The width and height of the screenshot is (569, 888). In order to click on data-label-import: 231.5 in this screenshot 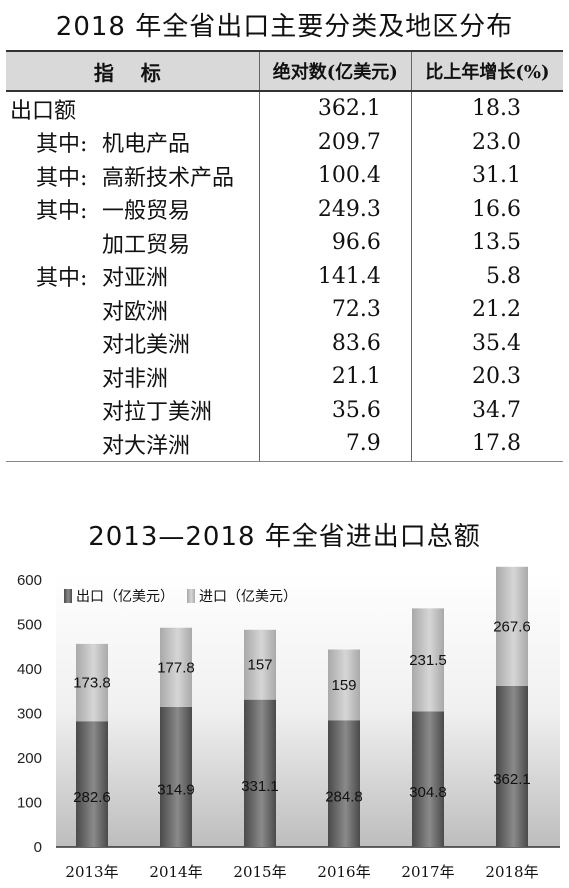, I will do `click(428, 660)`.